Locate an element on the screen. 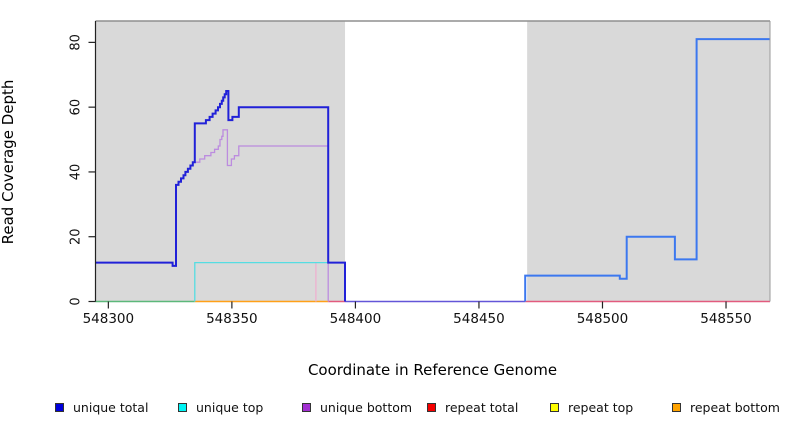  legend-item-repeat-top: repeat top is located at coordinates (591, 407).